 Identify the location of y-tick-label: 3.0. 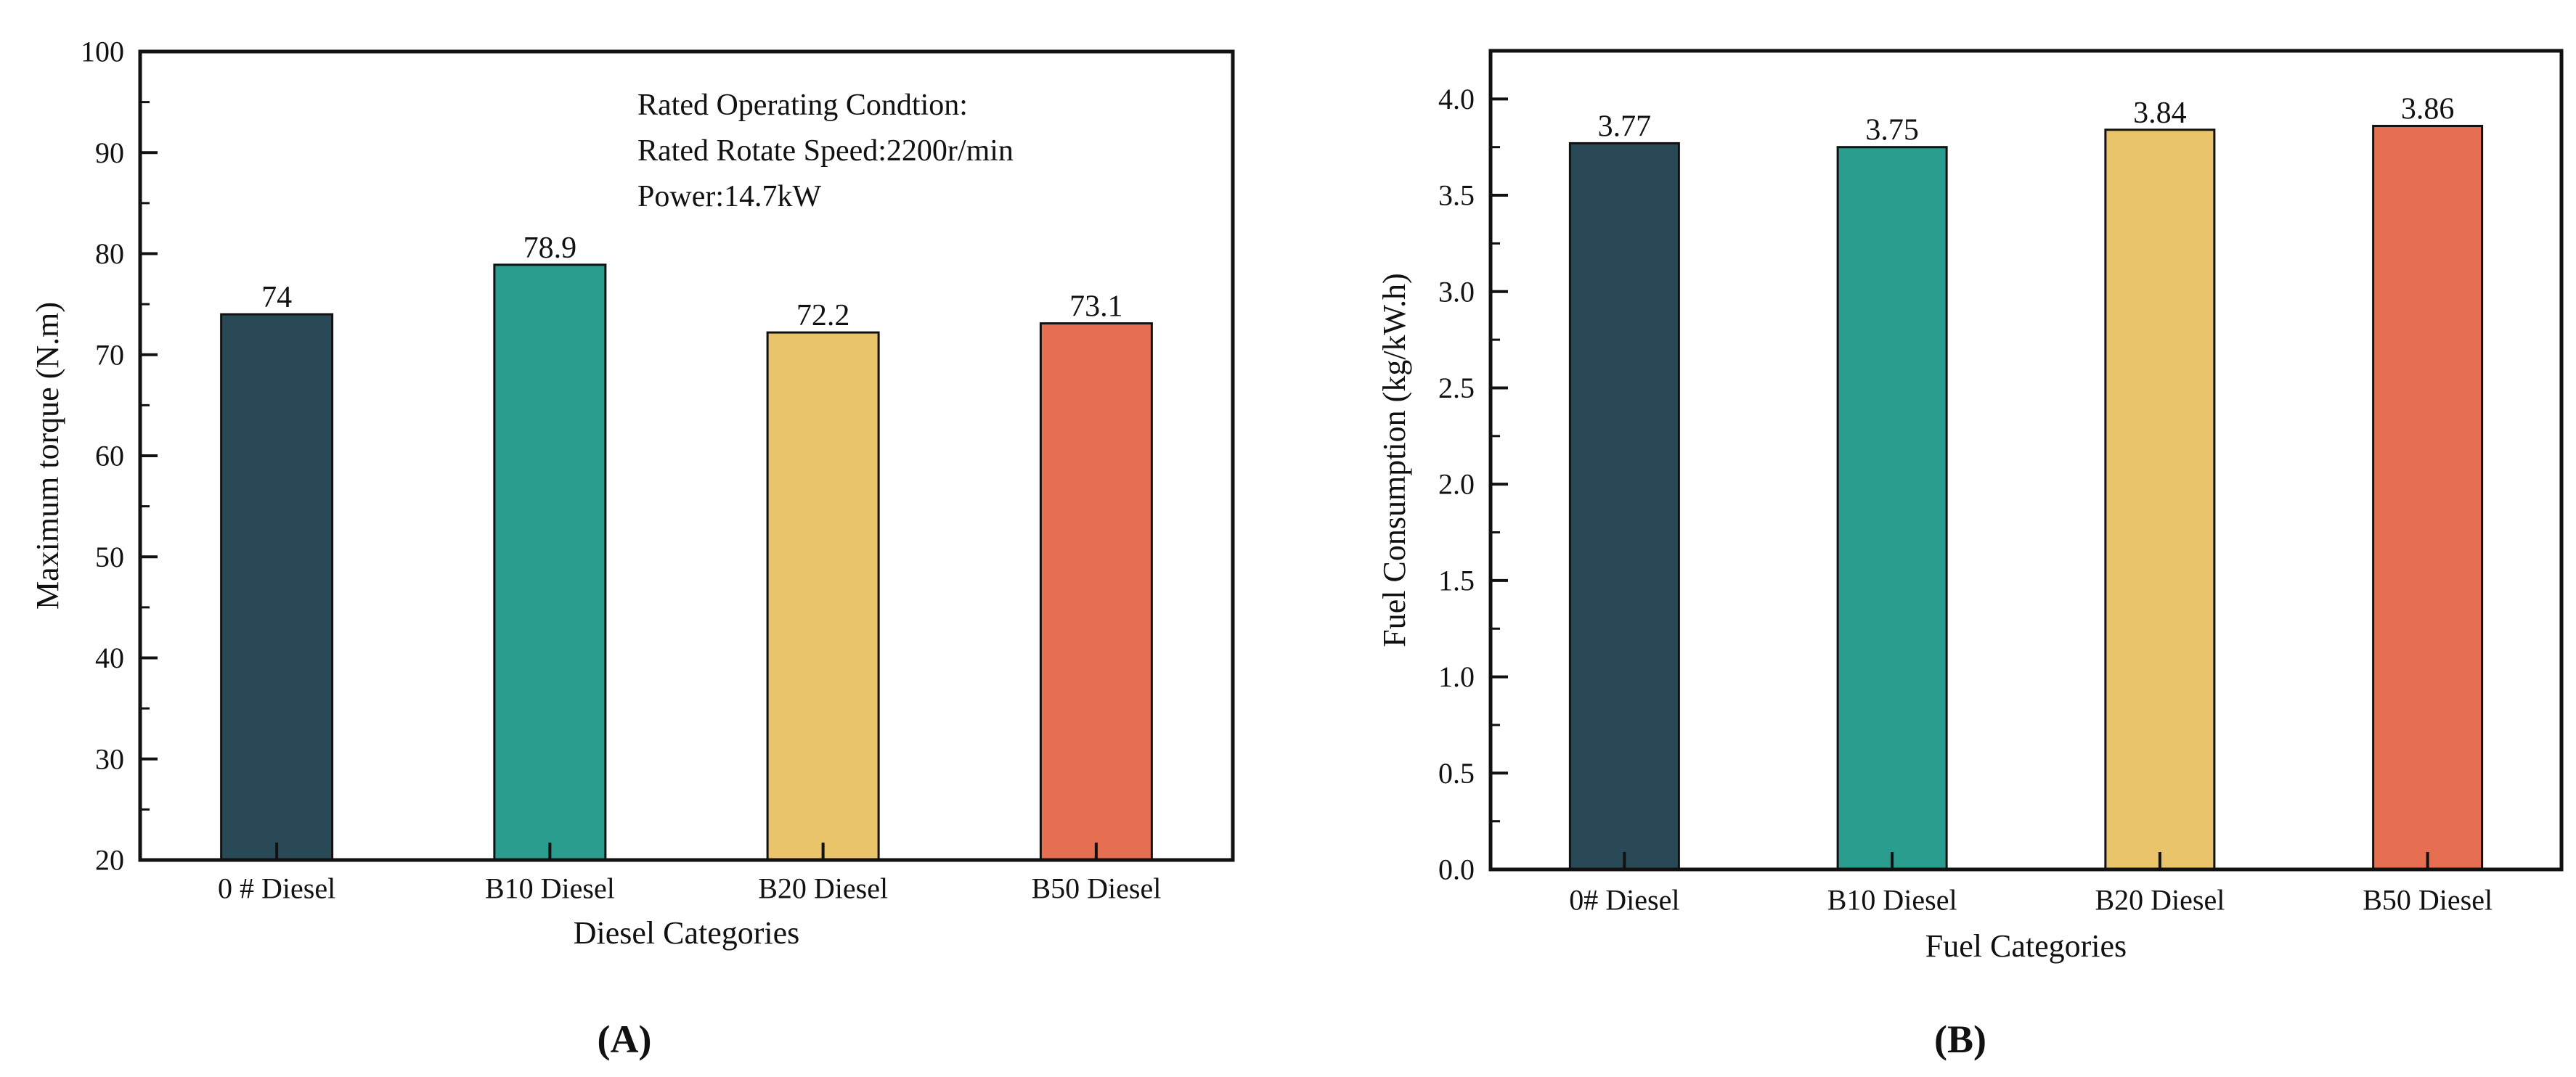
(1456, 291).